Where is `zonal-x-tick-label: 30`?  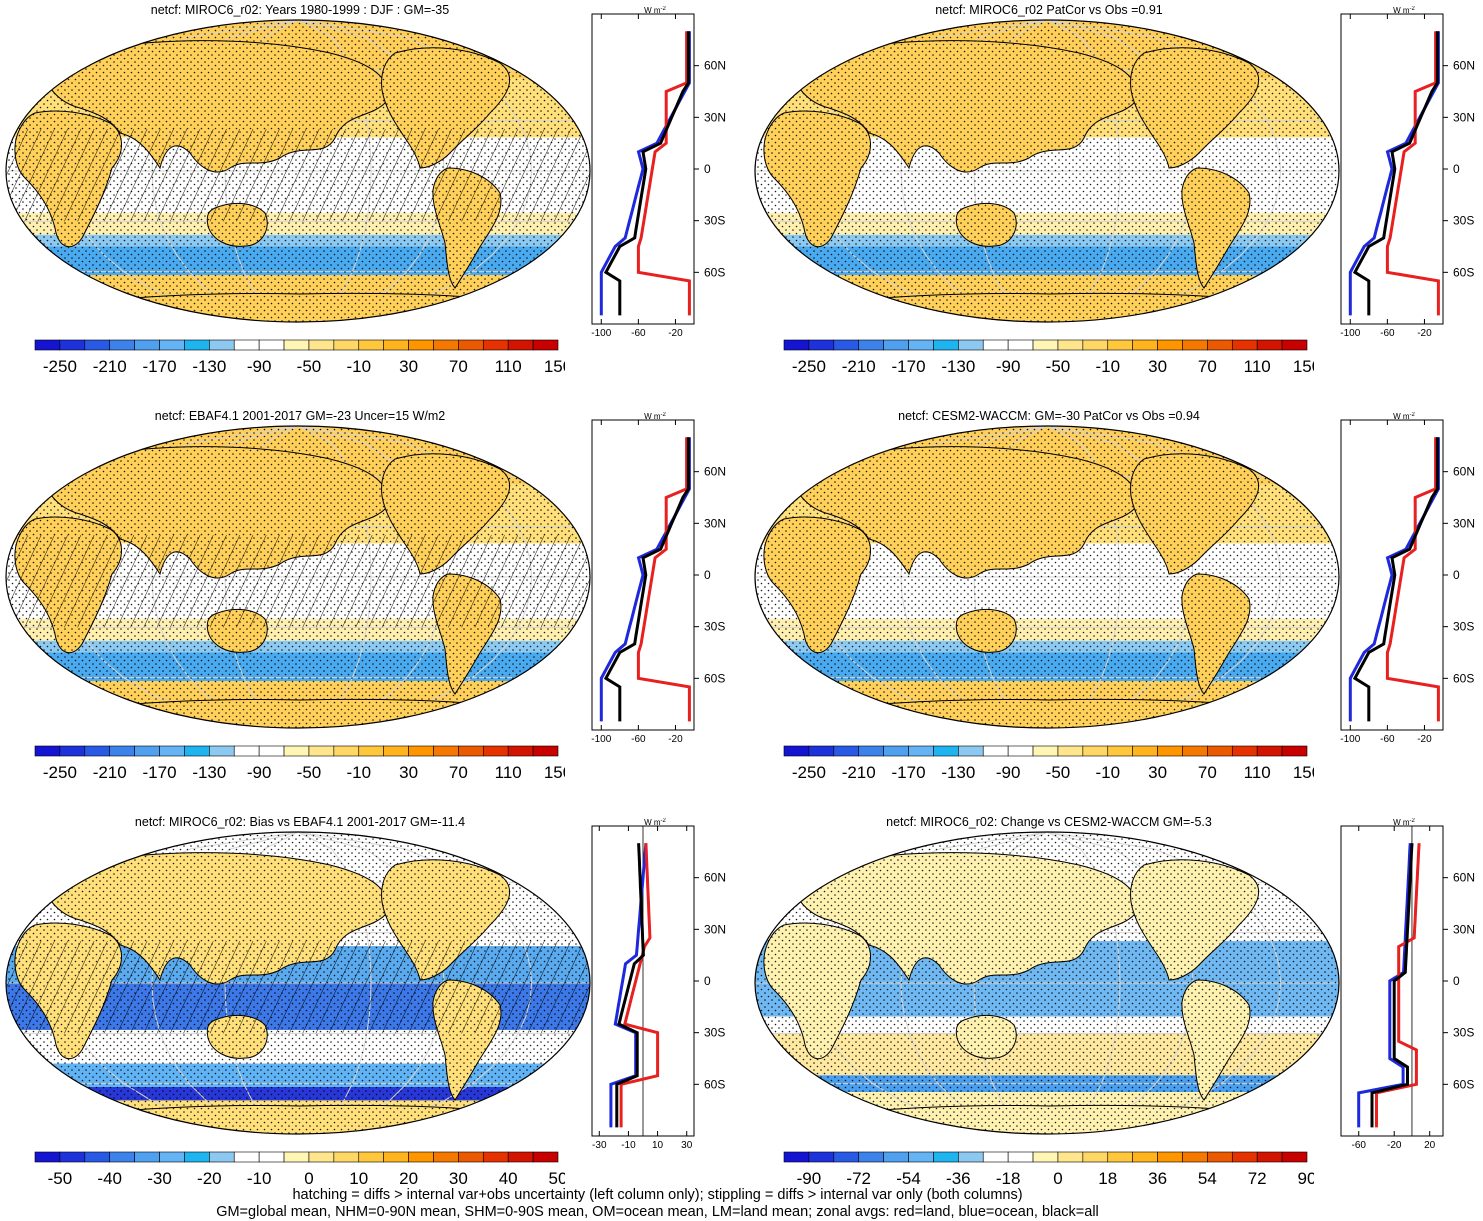
zonal-x-tick-label: 30 is located at coordinates (687, 1144).